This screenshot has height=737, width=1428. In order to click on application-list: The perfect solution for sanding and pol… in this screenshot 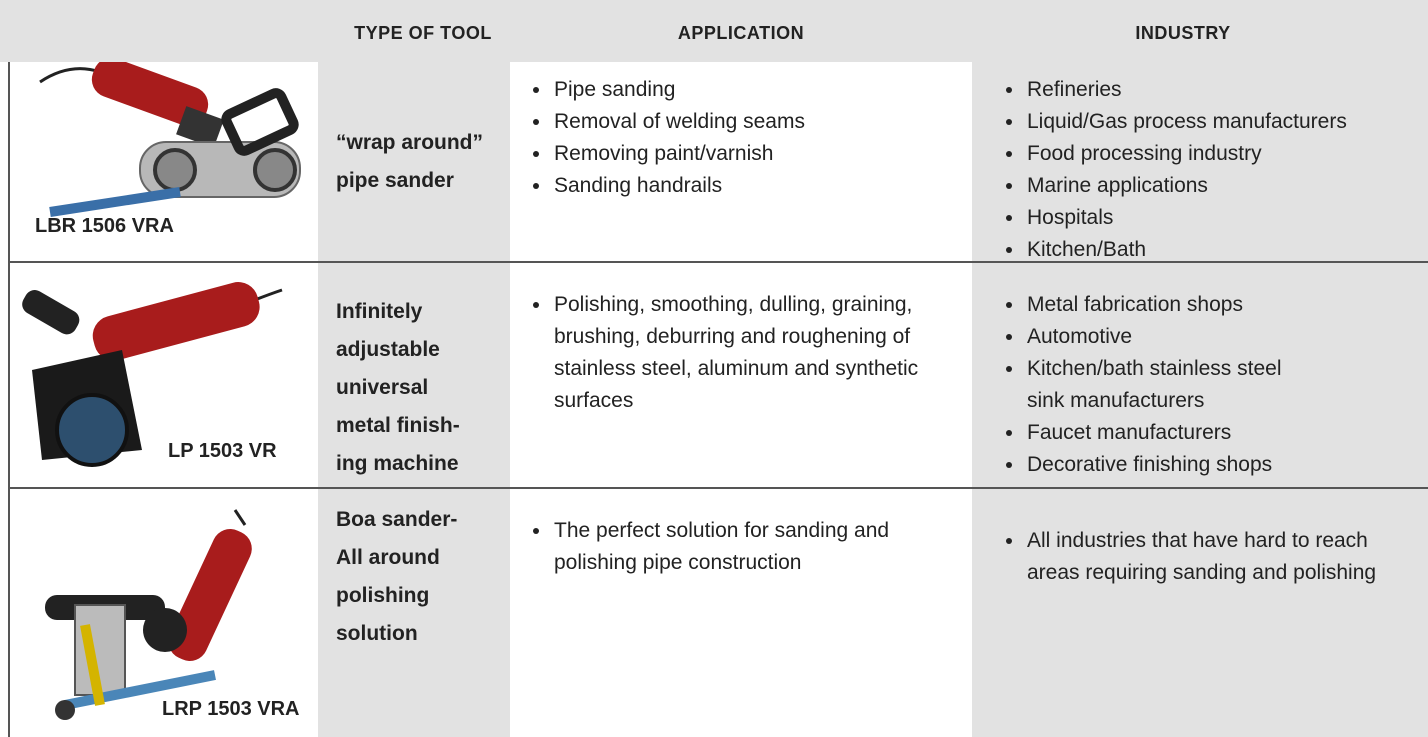, I will do `click(742, 547)`.